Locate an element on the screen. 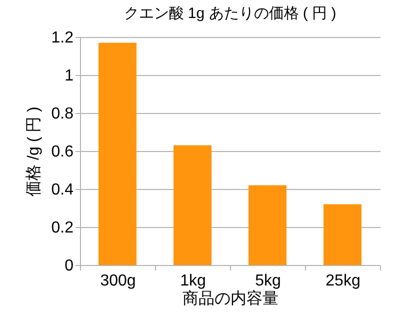  y-tick-label: 0 is located at coordinates (69, 266).